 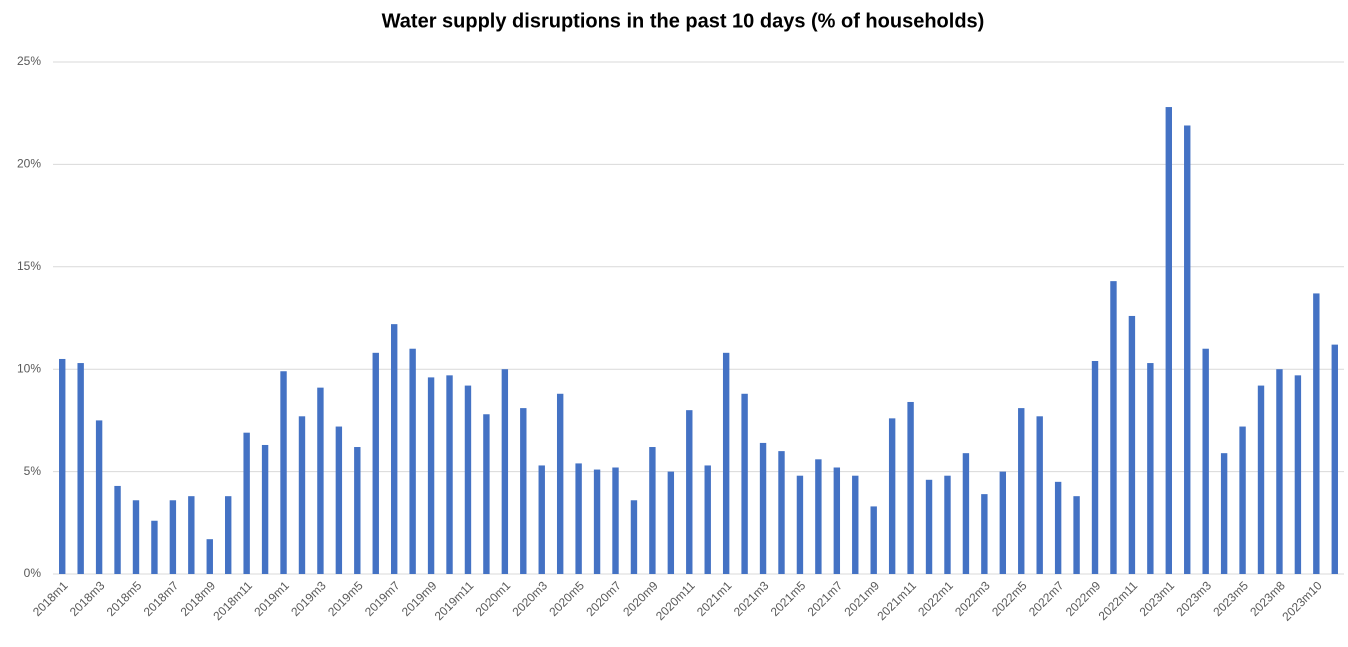 What do you see at coordinates (29, 61) in the screenshot?
I see `y-tick-label: 25%` at bounding box center [29, 61].